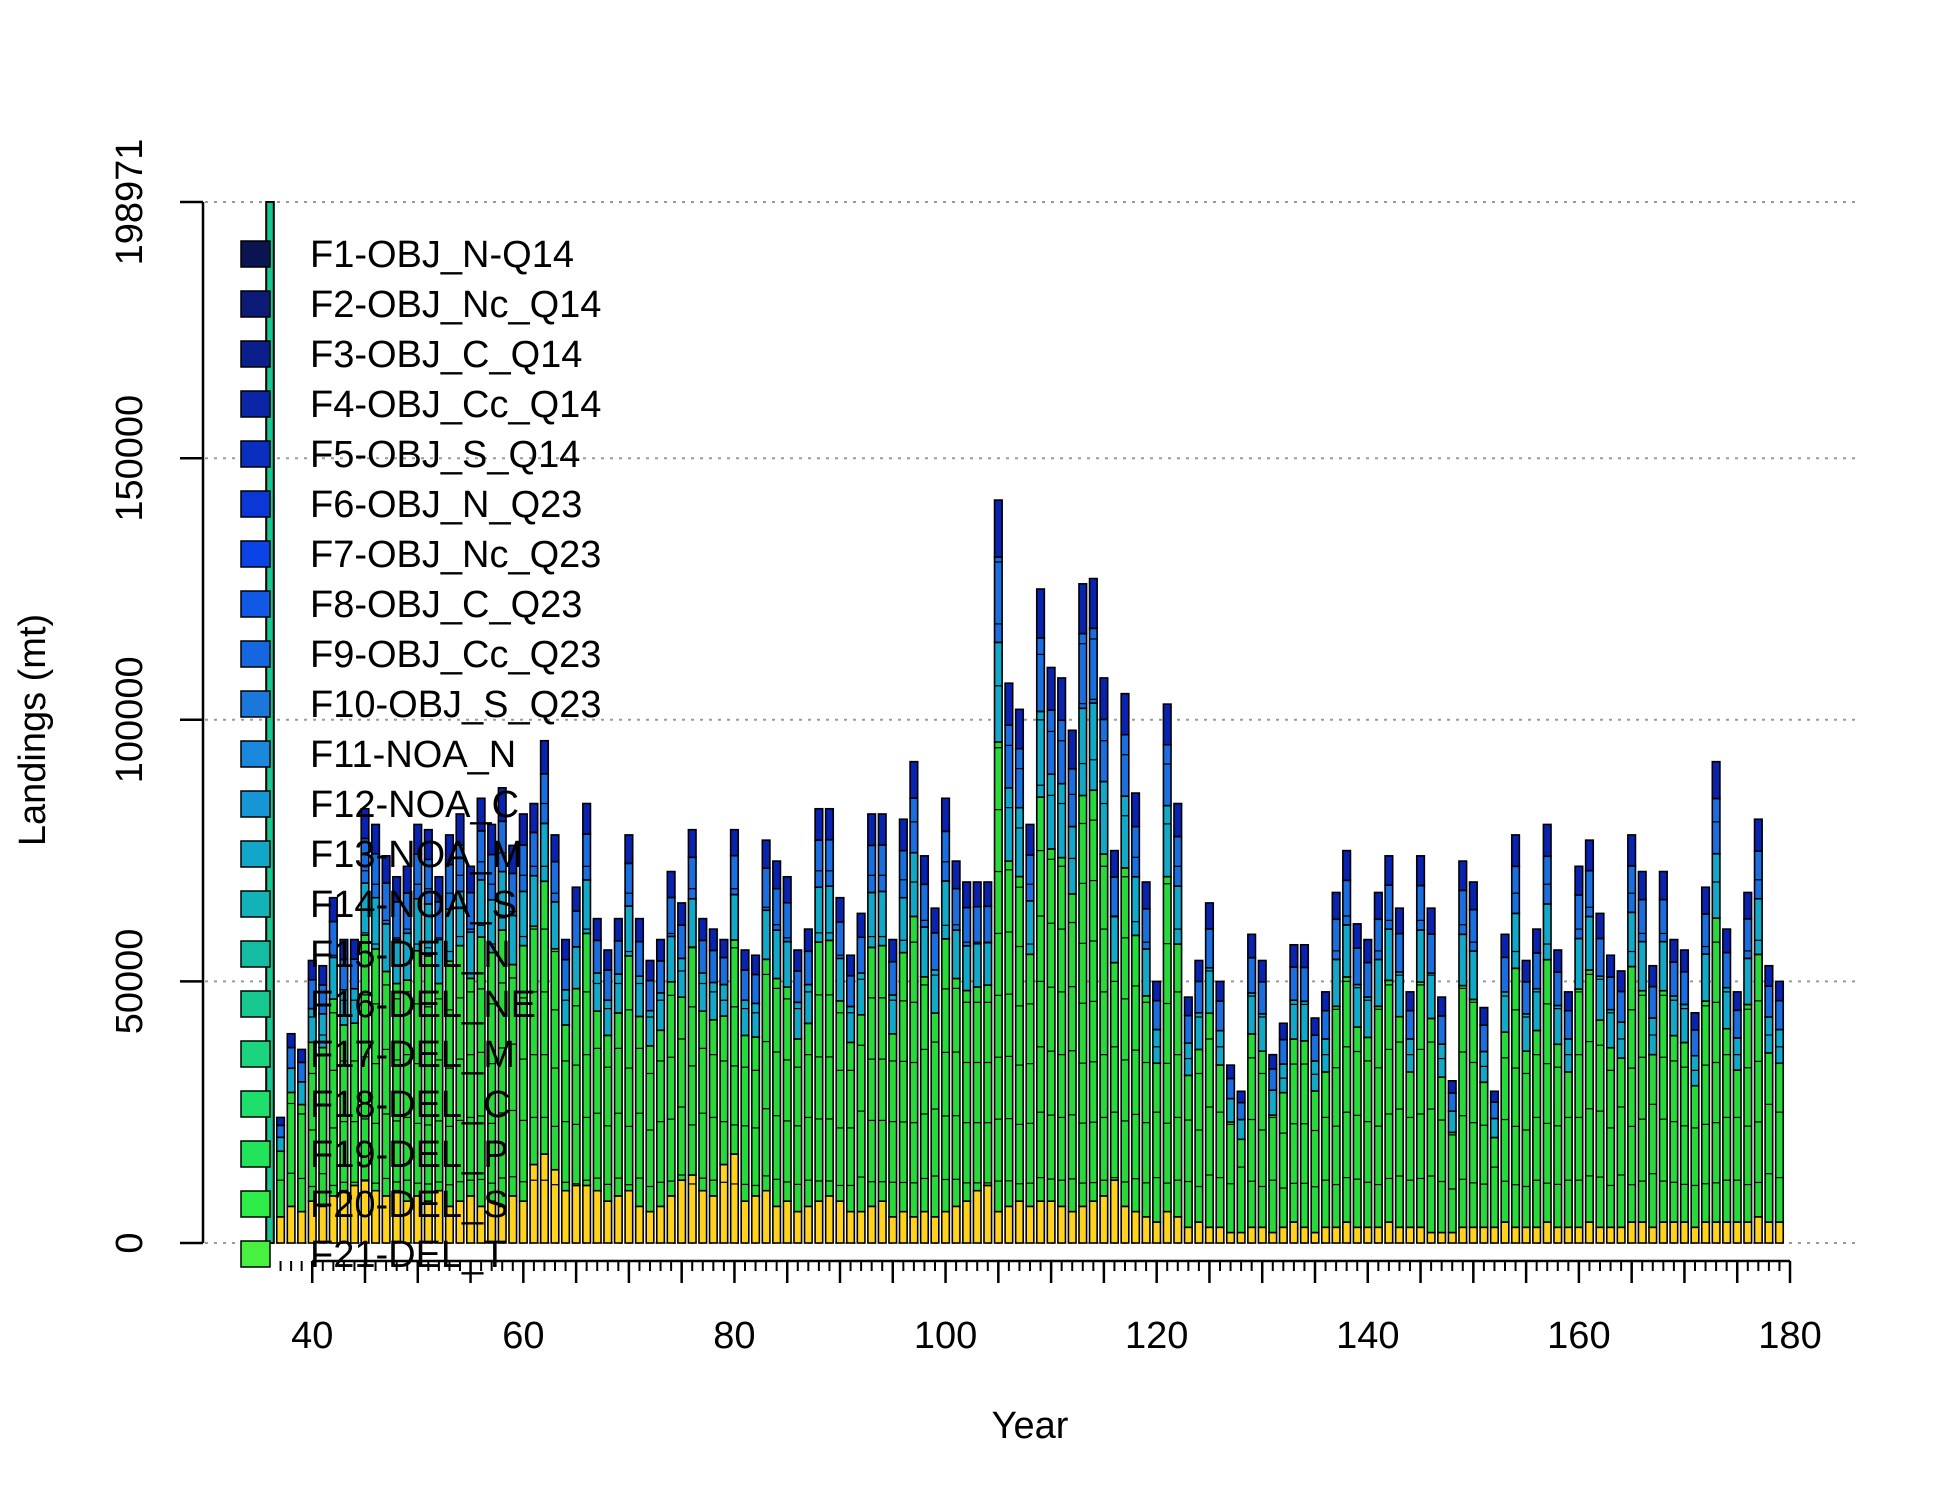  I want to click on y-tick-label: 150000, so click(130, 458).